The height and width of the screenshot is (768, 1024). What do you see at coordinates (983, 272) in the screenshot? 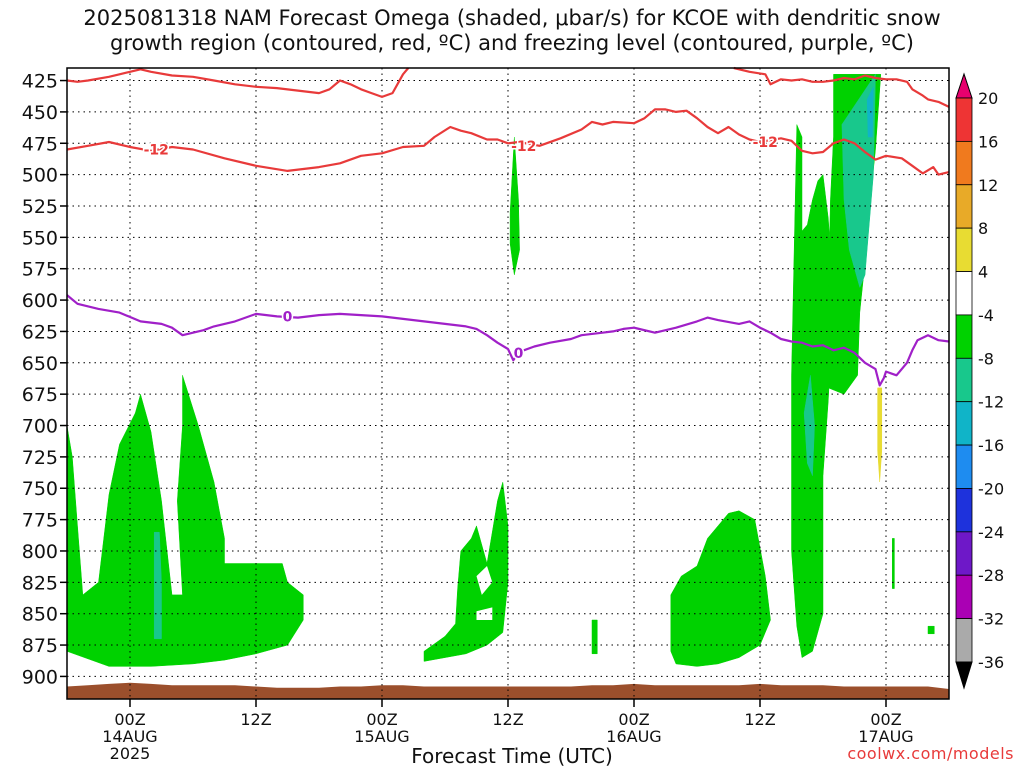
I see `colorbar-label-4: 4` at bounding box center [983, 272].